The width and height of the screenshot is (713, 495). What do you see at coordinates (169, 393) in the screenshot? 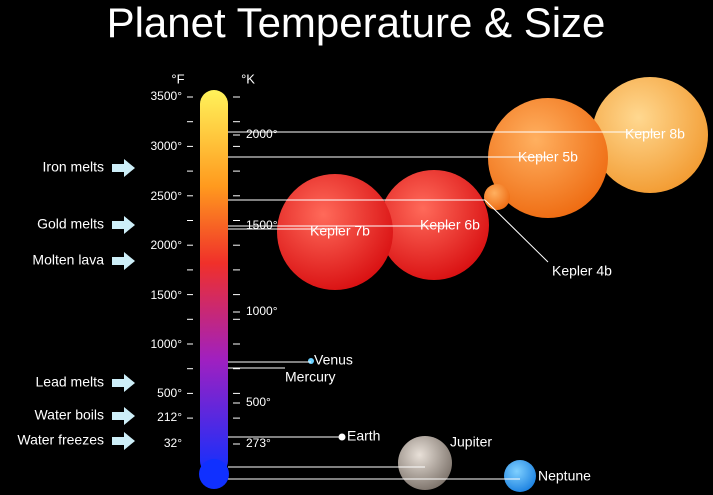
I see `fahrenheit-label: 500°` at bounding box center [169, 393].